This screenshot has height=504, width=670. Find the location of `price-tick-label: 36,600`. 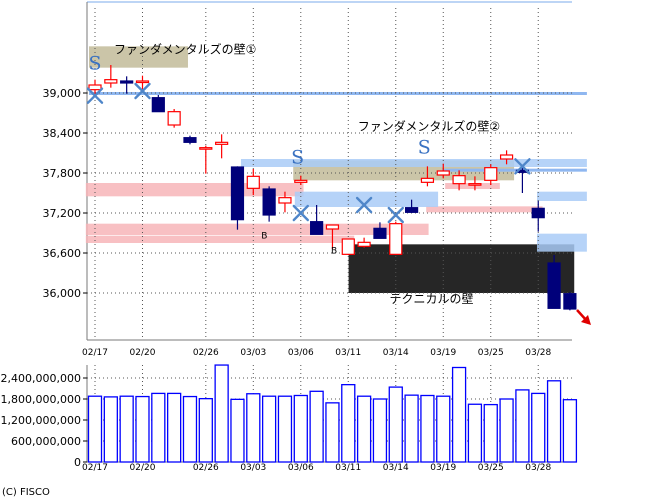

price-tick-label: 36,600 is located at coordinates (62, 253).